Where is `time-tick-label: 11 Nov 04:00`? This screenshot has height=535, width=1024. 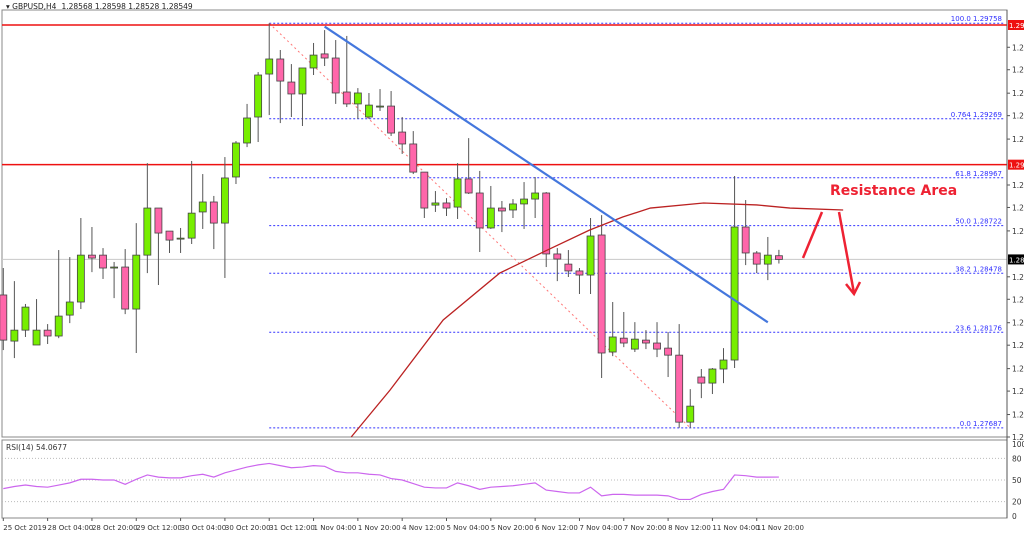
time-tick-label: 11 Nov 04:00 is located at coordinates (735, 528).